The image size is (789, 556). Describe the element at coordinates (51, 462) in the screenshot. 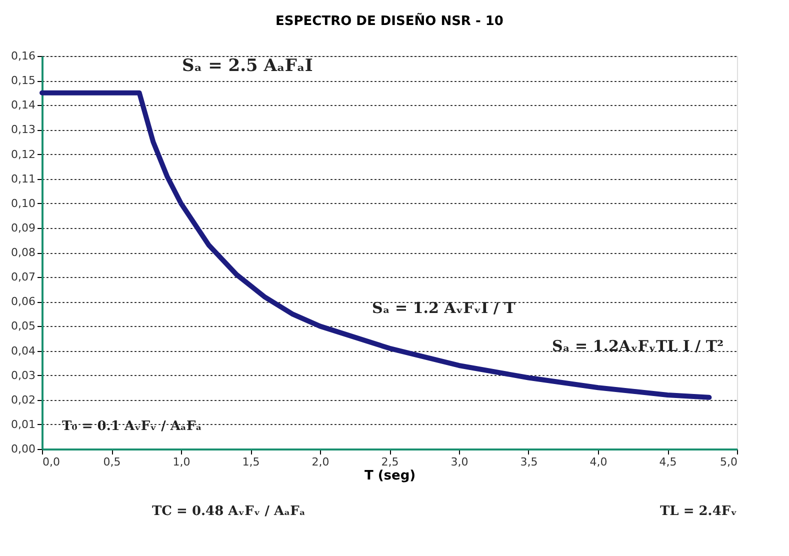

I see `x-tick-label: 0,0` at that location.